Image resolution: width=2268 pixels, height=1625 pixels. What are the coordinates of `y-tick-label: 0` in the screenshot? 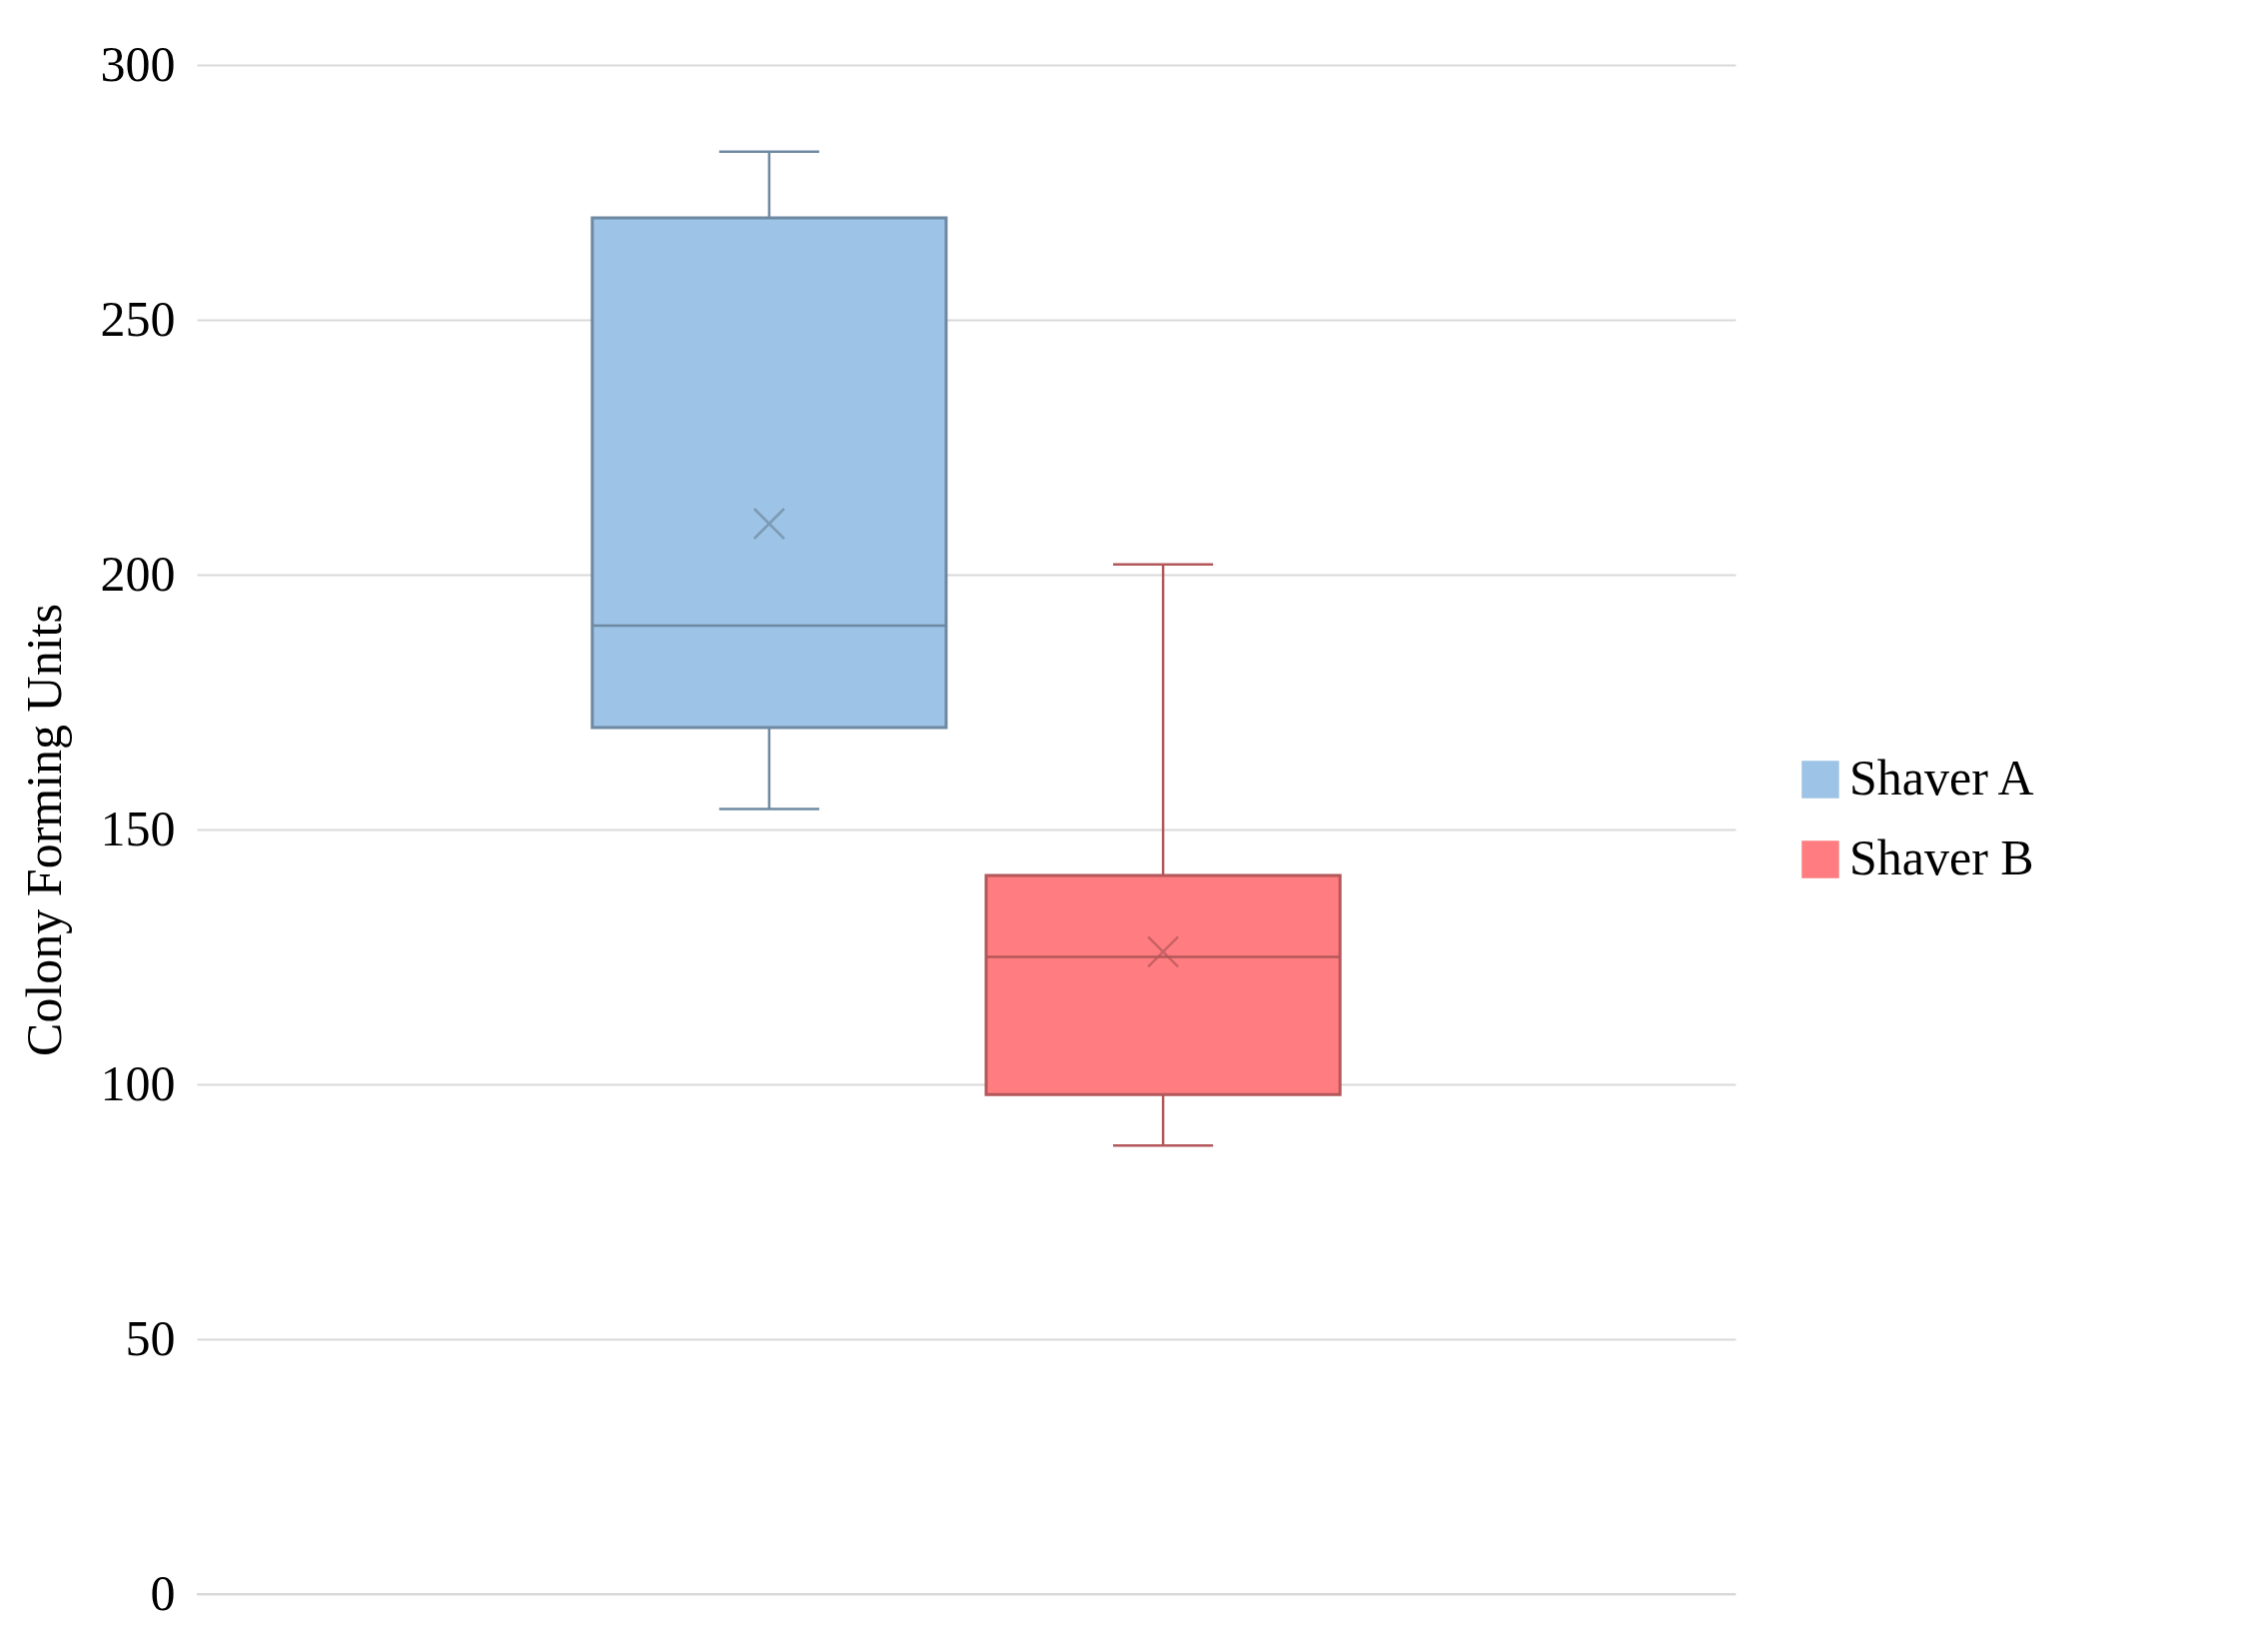 It's located at (163, 1592).